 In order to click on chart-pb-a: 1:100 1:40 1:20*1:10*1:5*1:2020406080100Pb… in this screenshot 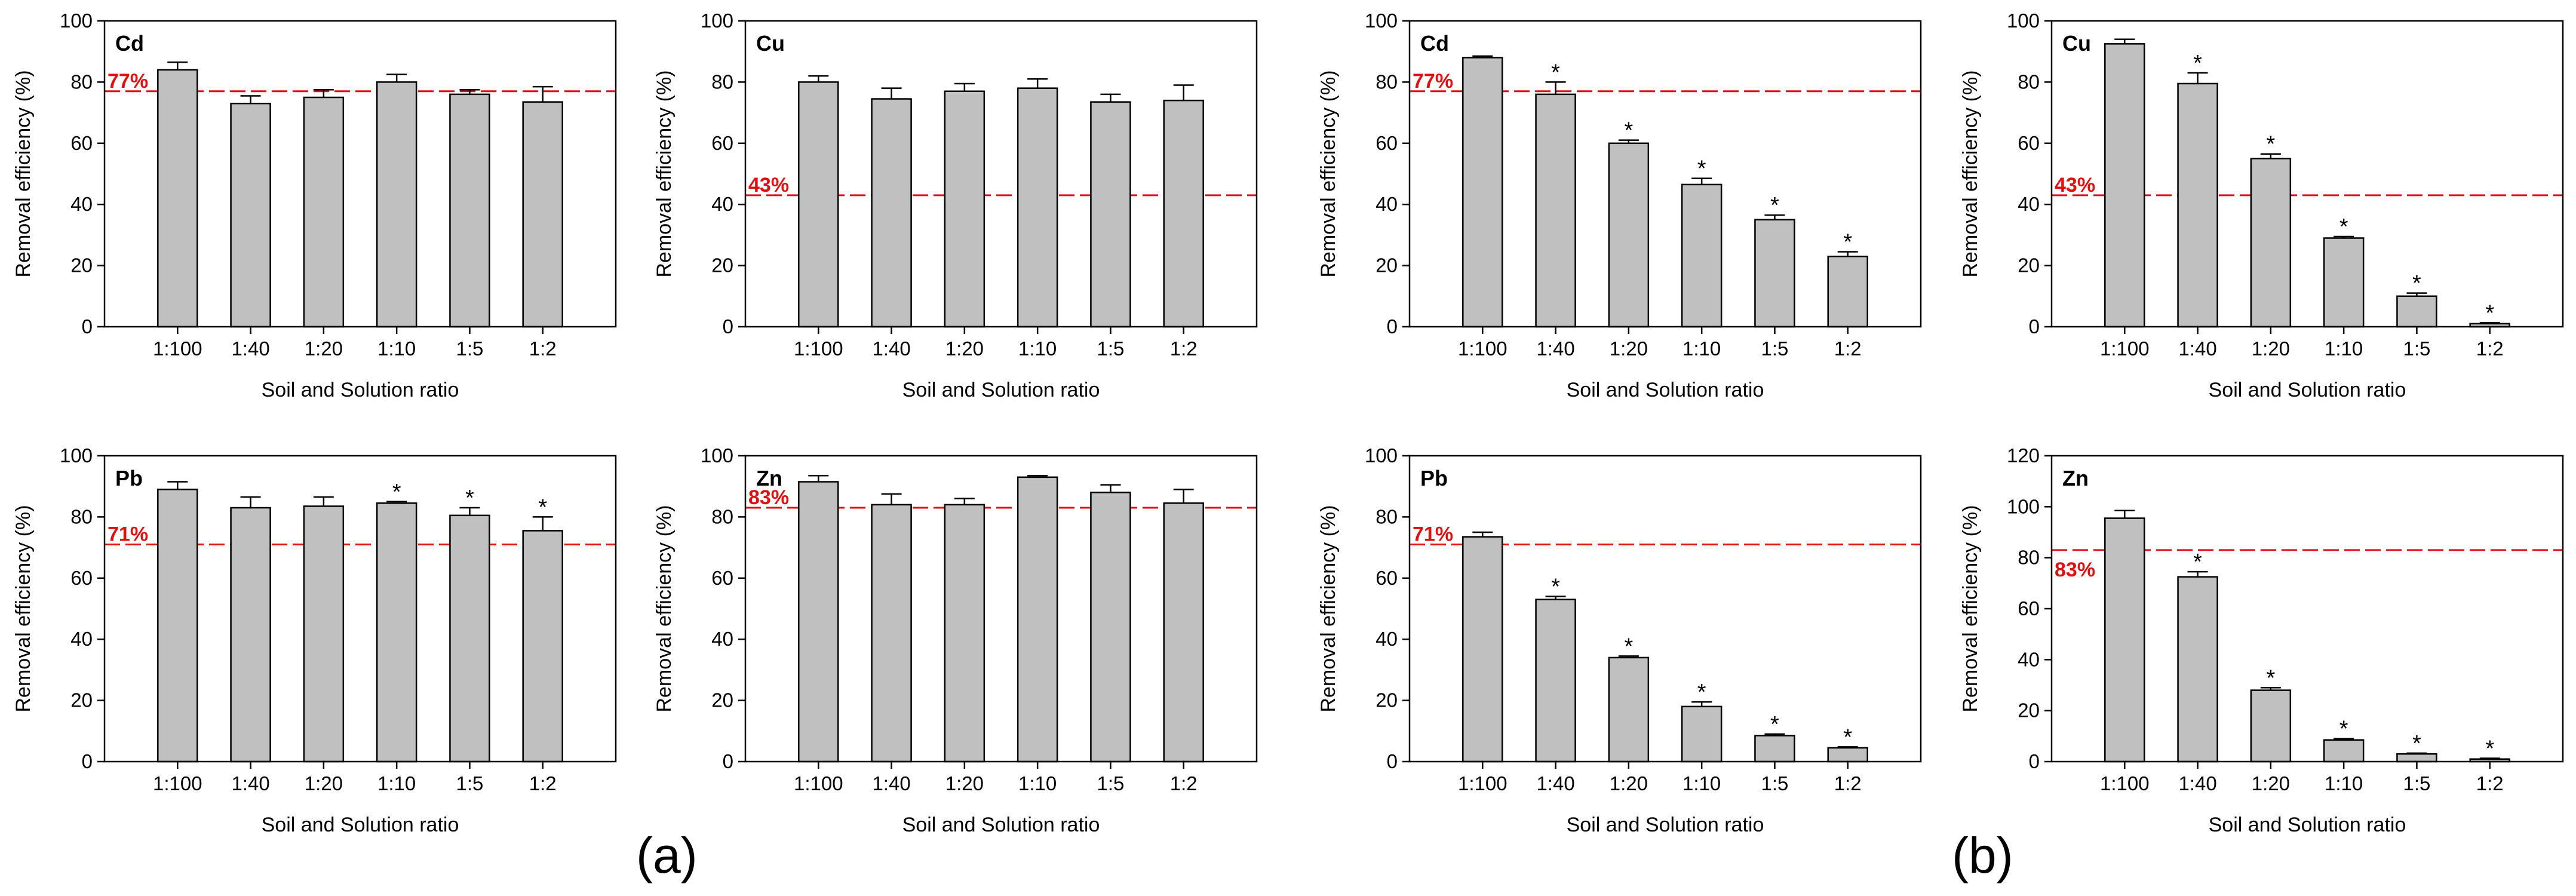, I will do `click(314, 640)`.